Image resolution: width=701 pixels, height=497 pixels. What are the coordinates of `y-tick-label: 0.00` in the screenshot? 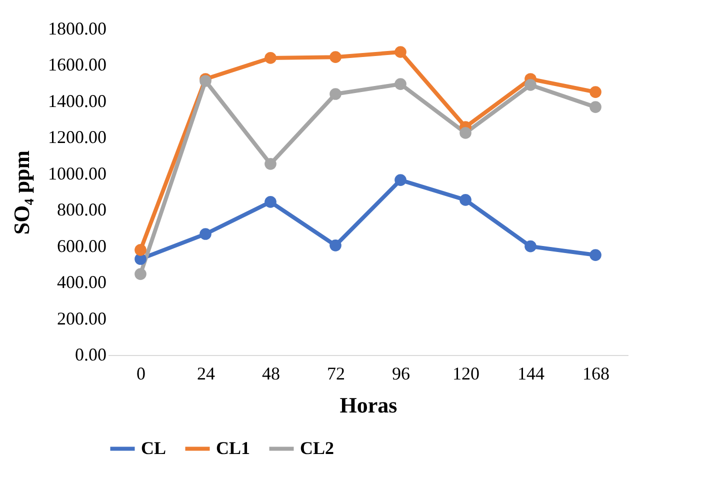 It's located at (90, 354).